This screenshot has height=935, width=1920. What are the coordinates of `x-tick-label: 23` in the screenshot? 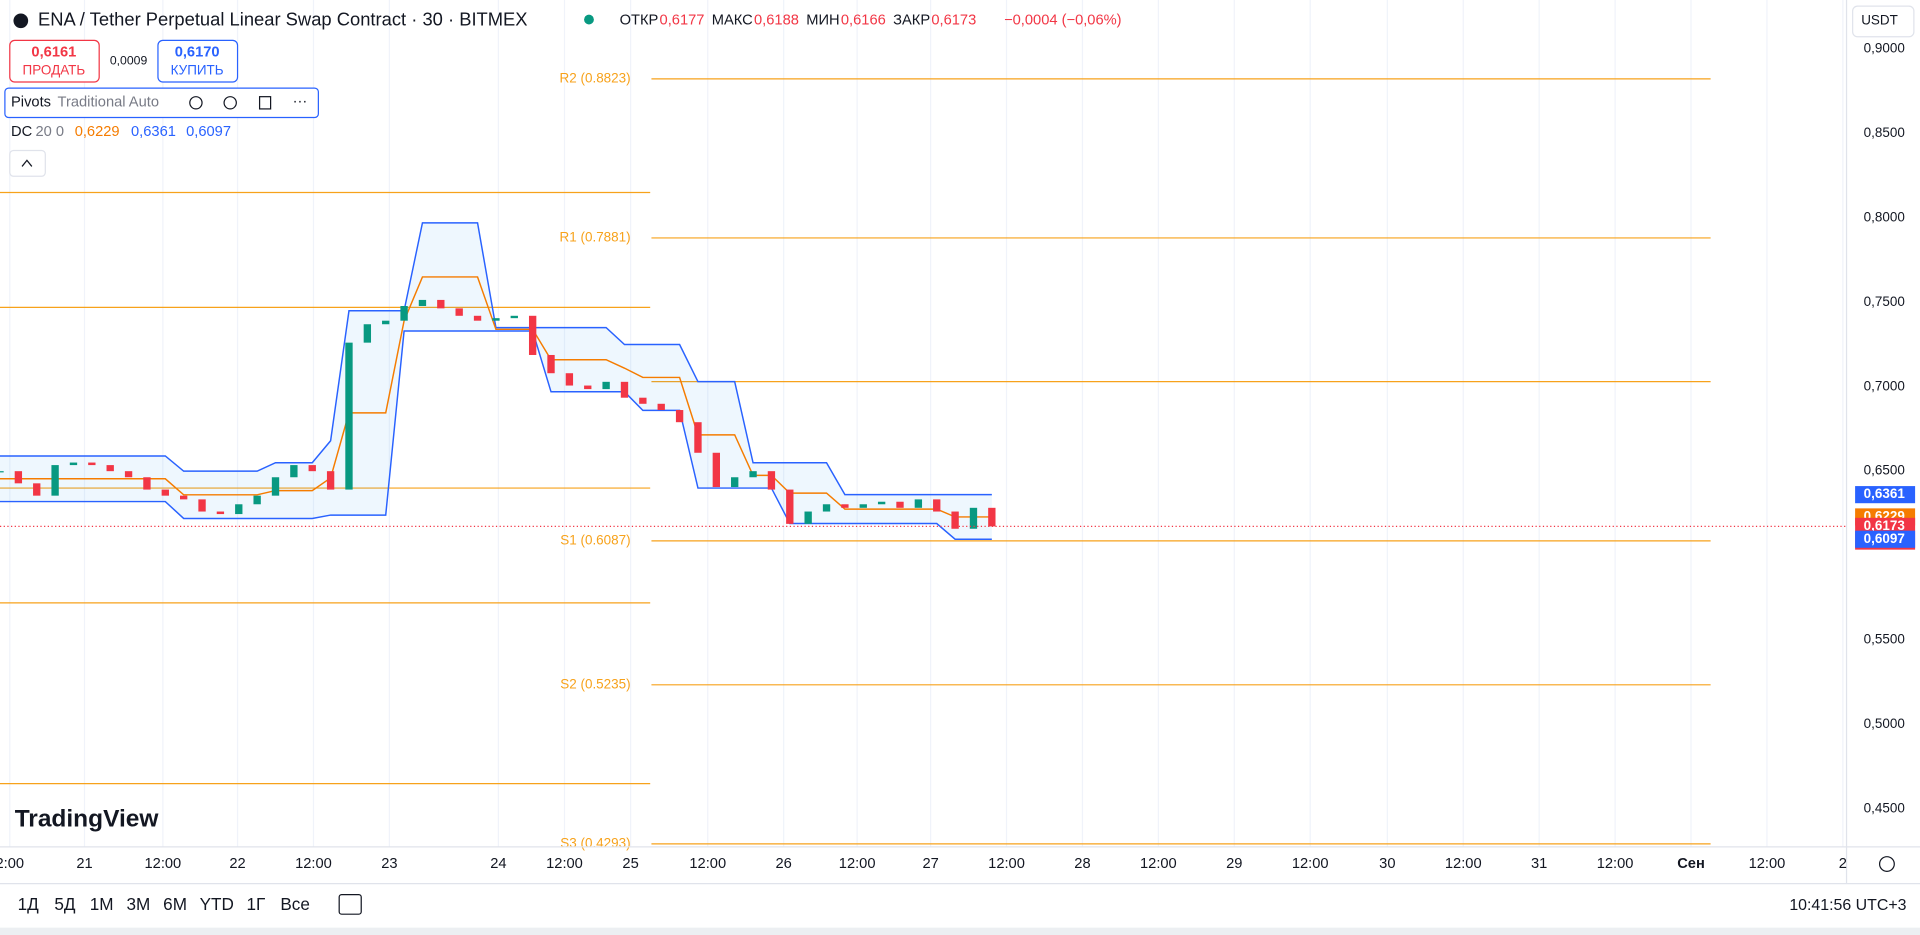 It's located at (389, 864).